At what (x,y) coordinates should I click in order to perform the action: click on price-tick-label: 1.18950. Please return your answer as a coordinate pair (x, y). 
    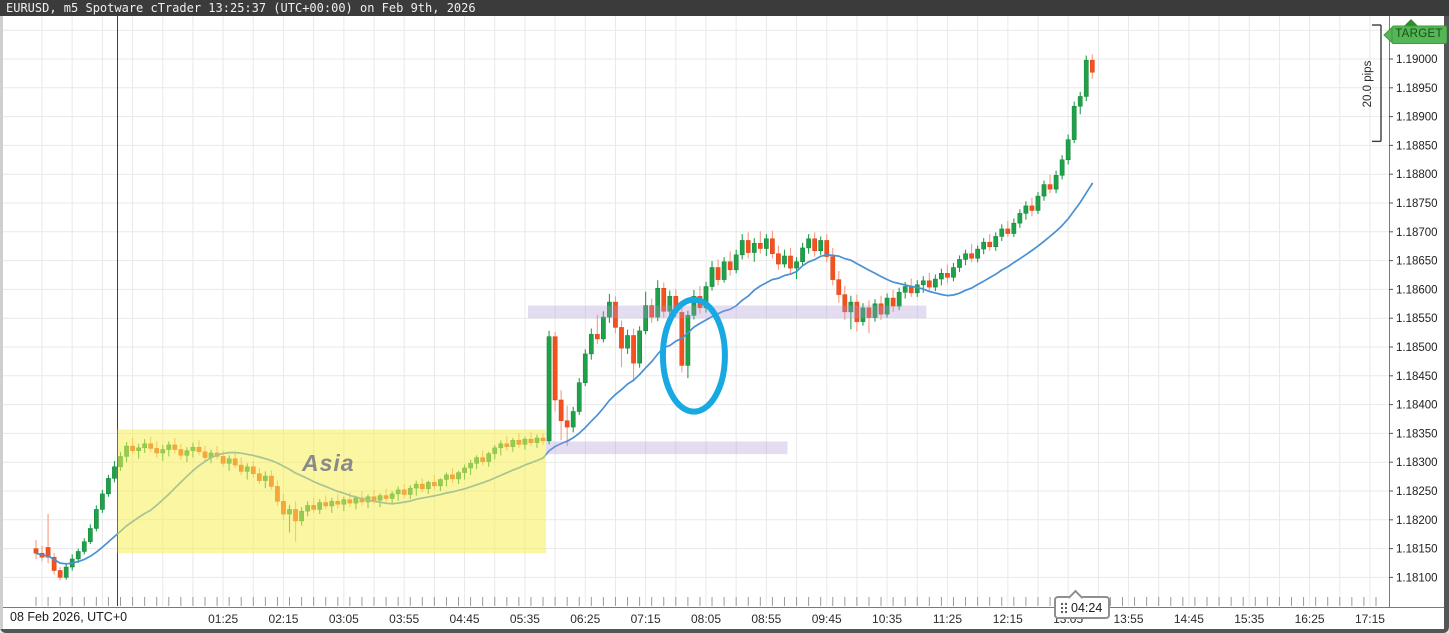
    Looking at the image, I should click on (1417, 89).